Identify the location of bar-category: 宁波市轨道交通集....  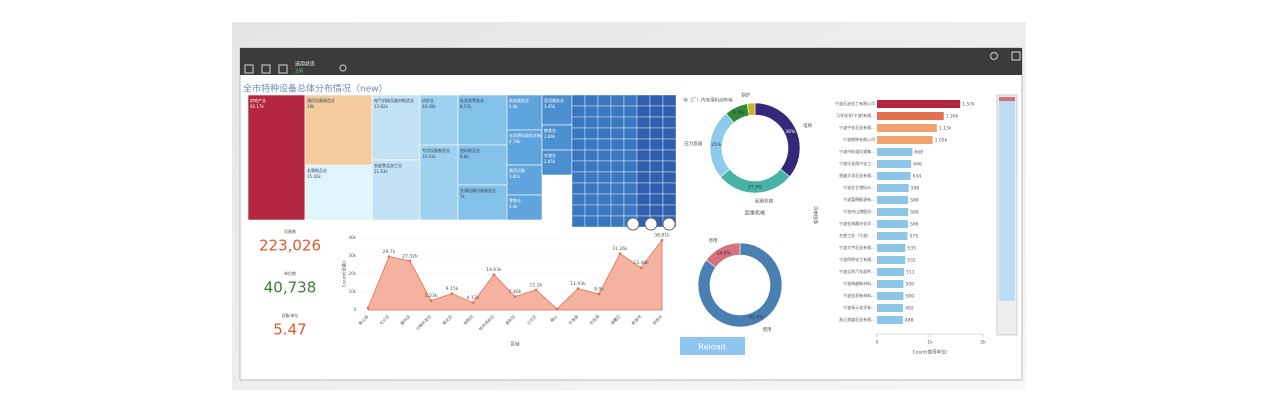
(857, 151).